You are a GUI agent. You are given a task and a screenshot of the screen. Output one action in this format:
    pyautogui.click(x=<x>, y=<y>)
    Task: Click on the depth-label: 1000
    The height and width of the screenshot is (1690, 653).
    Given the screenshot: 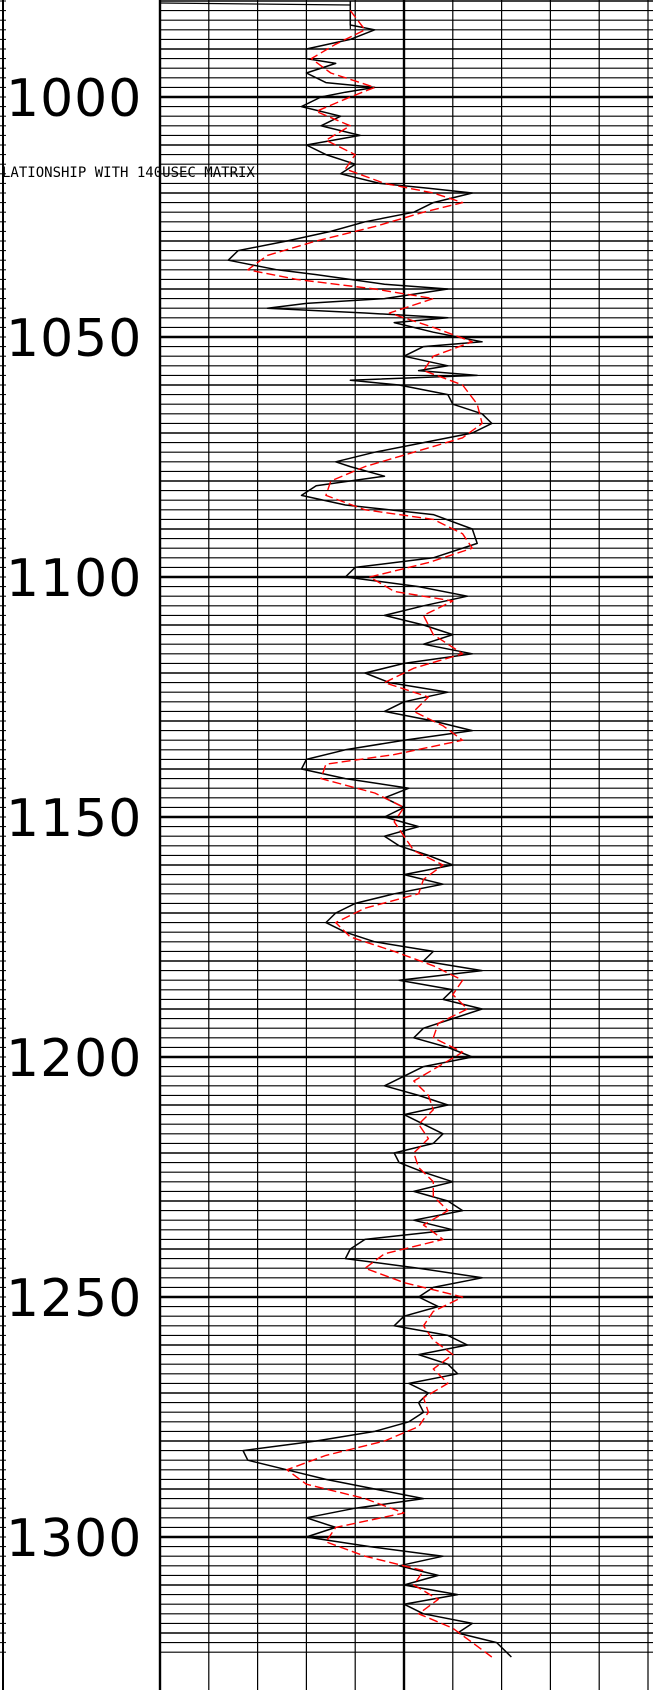 What is the action you would take?
    pyautogui.click(x=74, y=99)
    